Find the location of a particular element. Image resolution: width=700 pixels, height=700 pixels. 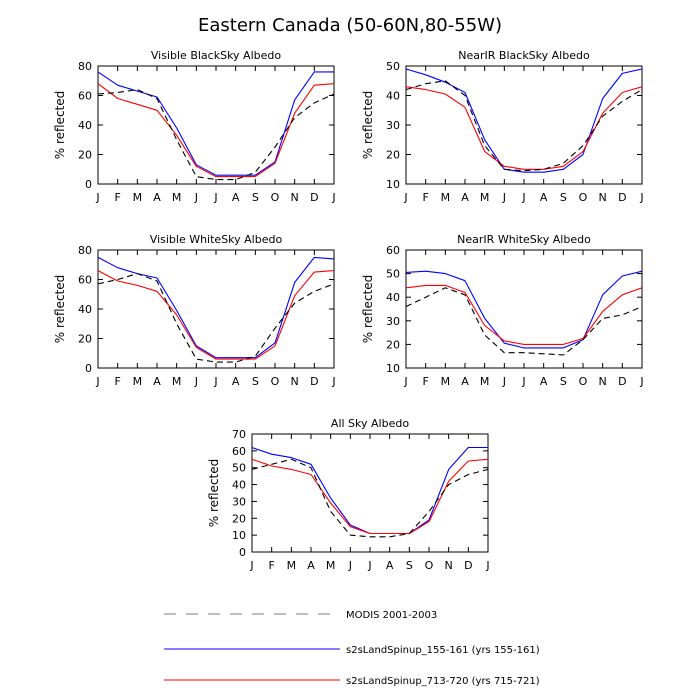

chart-title: Visible WhiteSky Albedo is located at coordinates (216, 239).